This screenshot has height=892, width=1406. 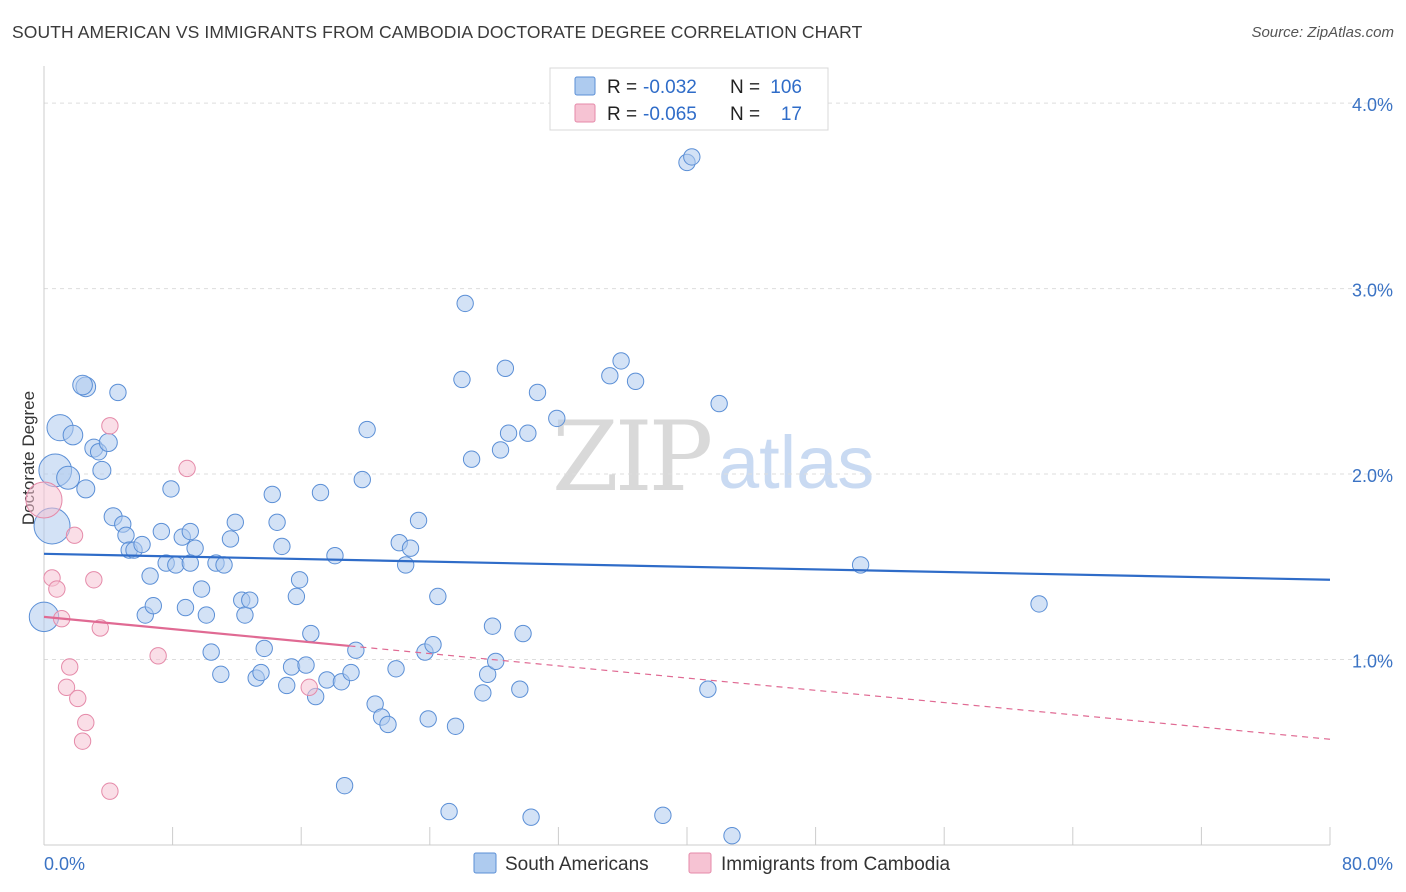 I want to click on legend-swatch-south-americans, so click(x=585, y=86).